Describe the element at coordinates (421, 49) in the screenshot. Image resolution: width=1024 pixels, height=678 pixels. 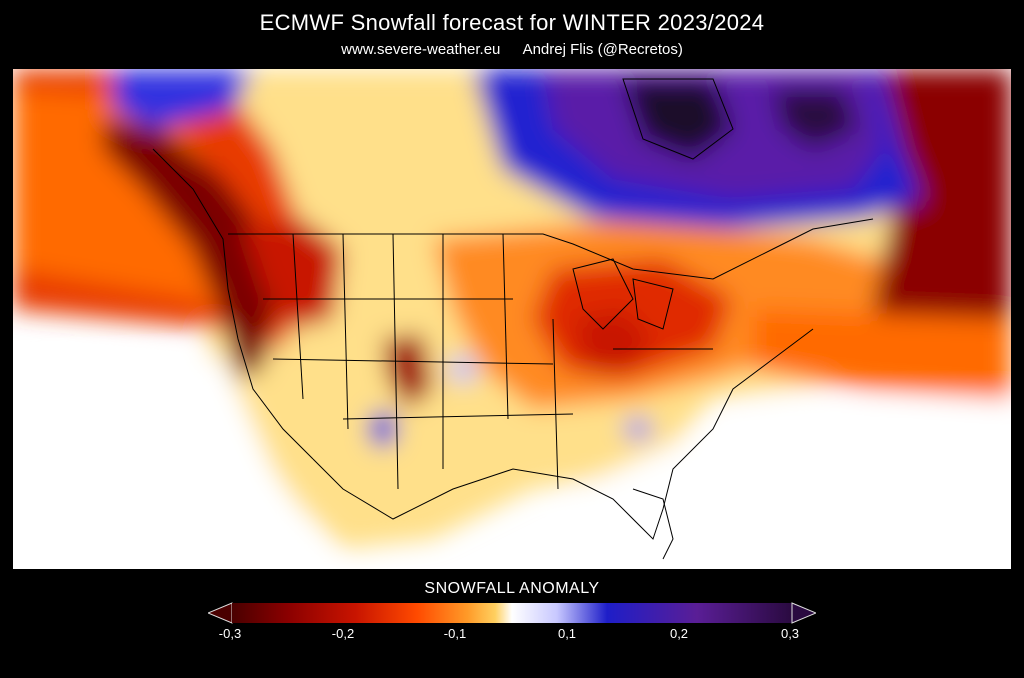
I see `source-website: www.severe-weather.eu` at that location.